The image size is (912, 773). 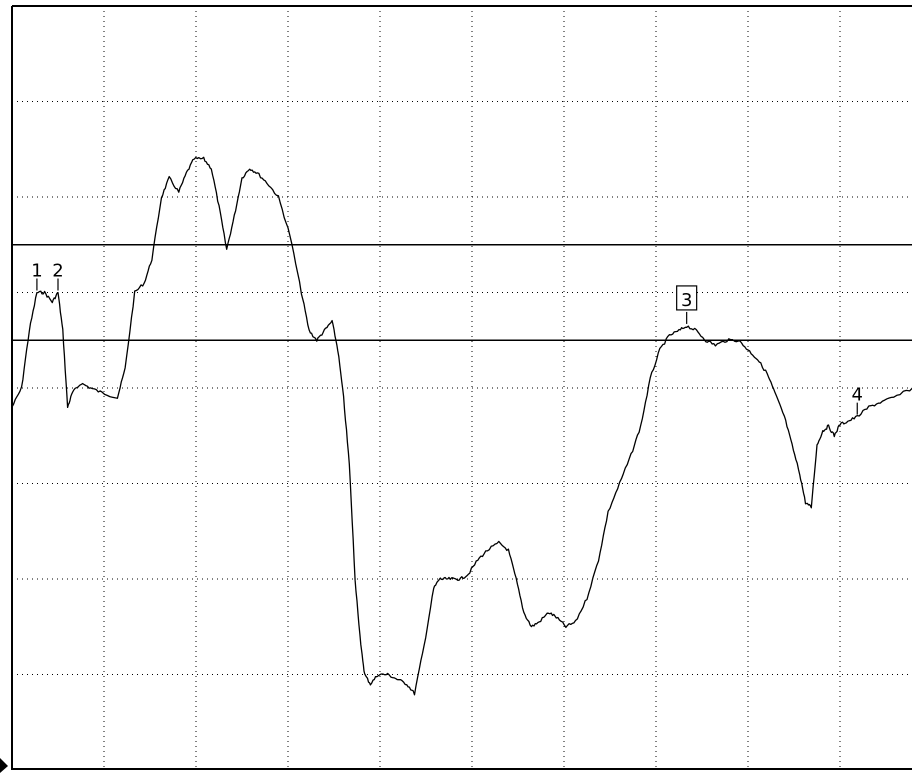 I want to click on marker-4-label: 4, so click(x=857, y=395).